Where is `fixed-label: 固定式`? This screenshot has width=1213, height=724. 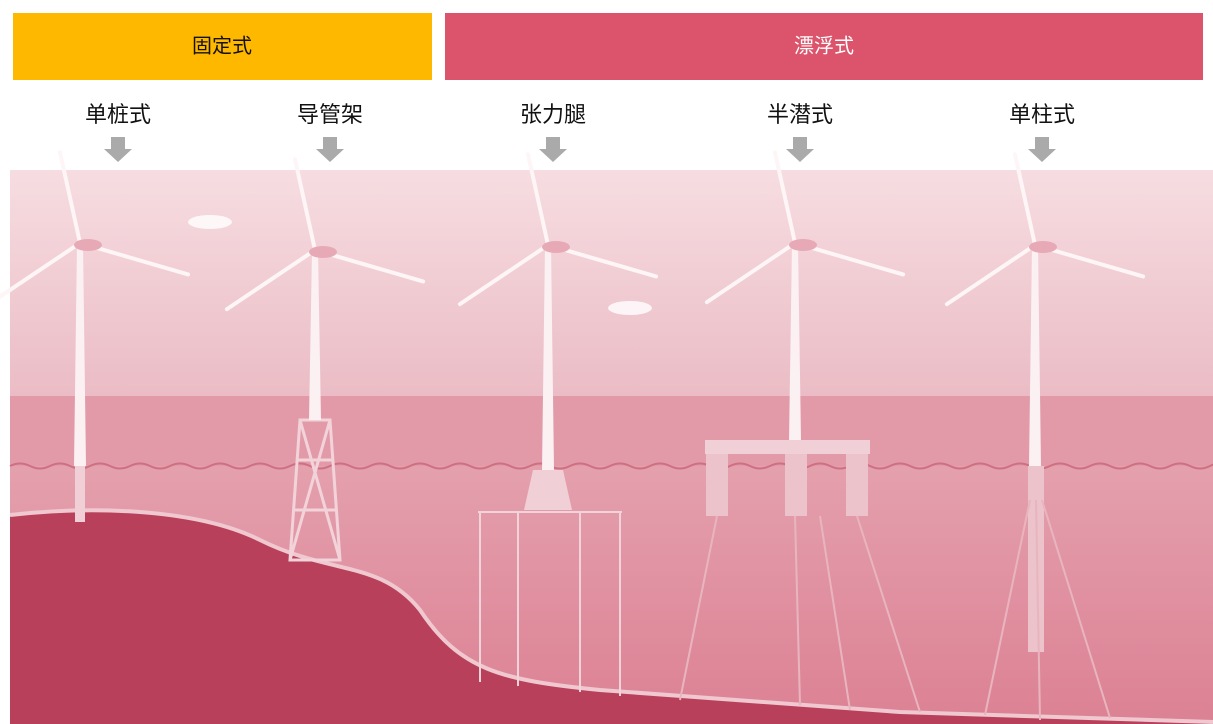 fixed-label: 固定式 is located at coordinates (222, 46).